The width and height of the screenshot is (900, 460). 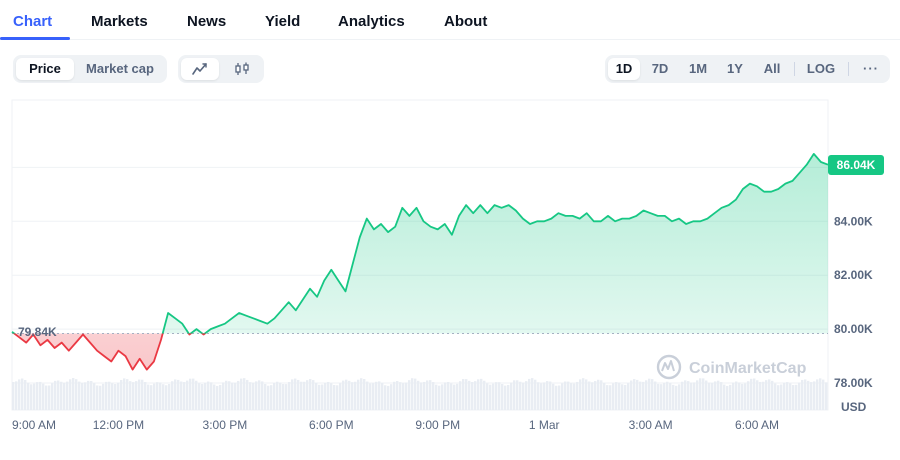 What do you see at coordinates (33, 21) in the screenshot?
I see `tab-chart: Chart` at bounding box center [33, 21].